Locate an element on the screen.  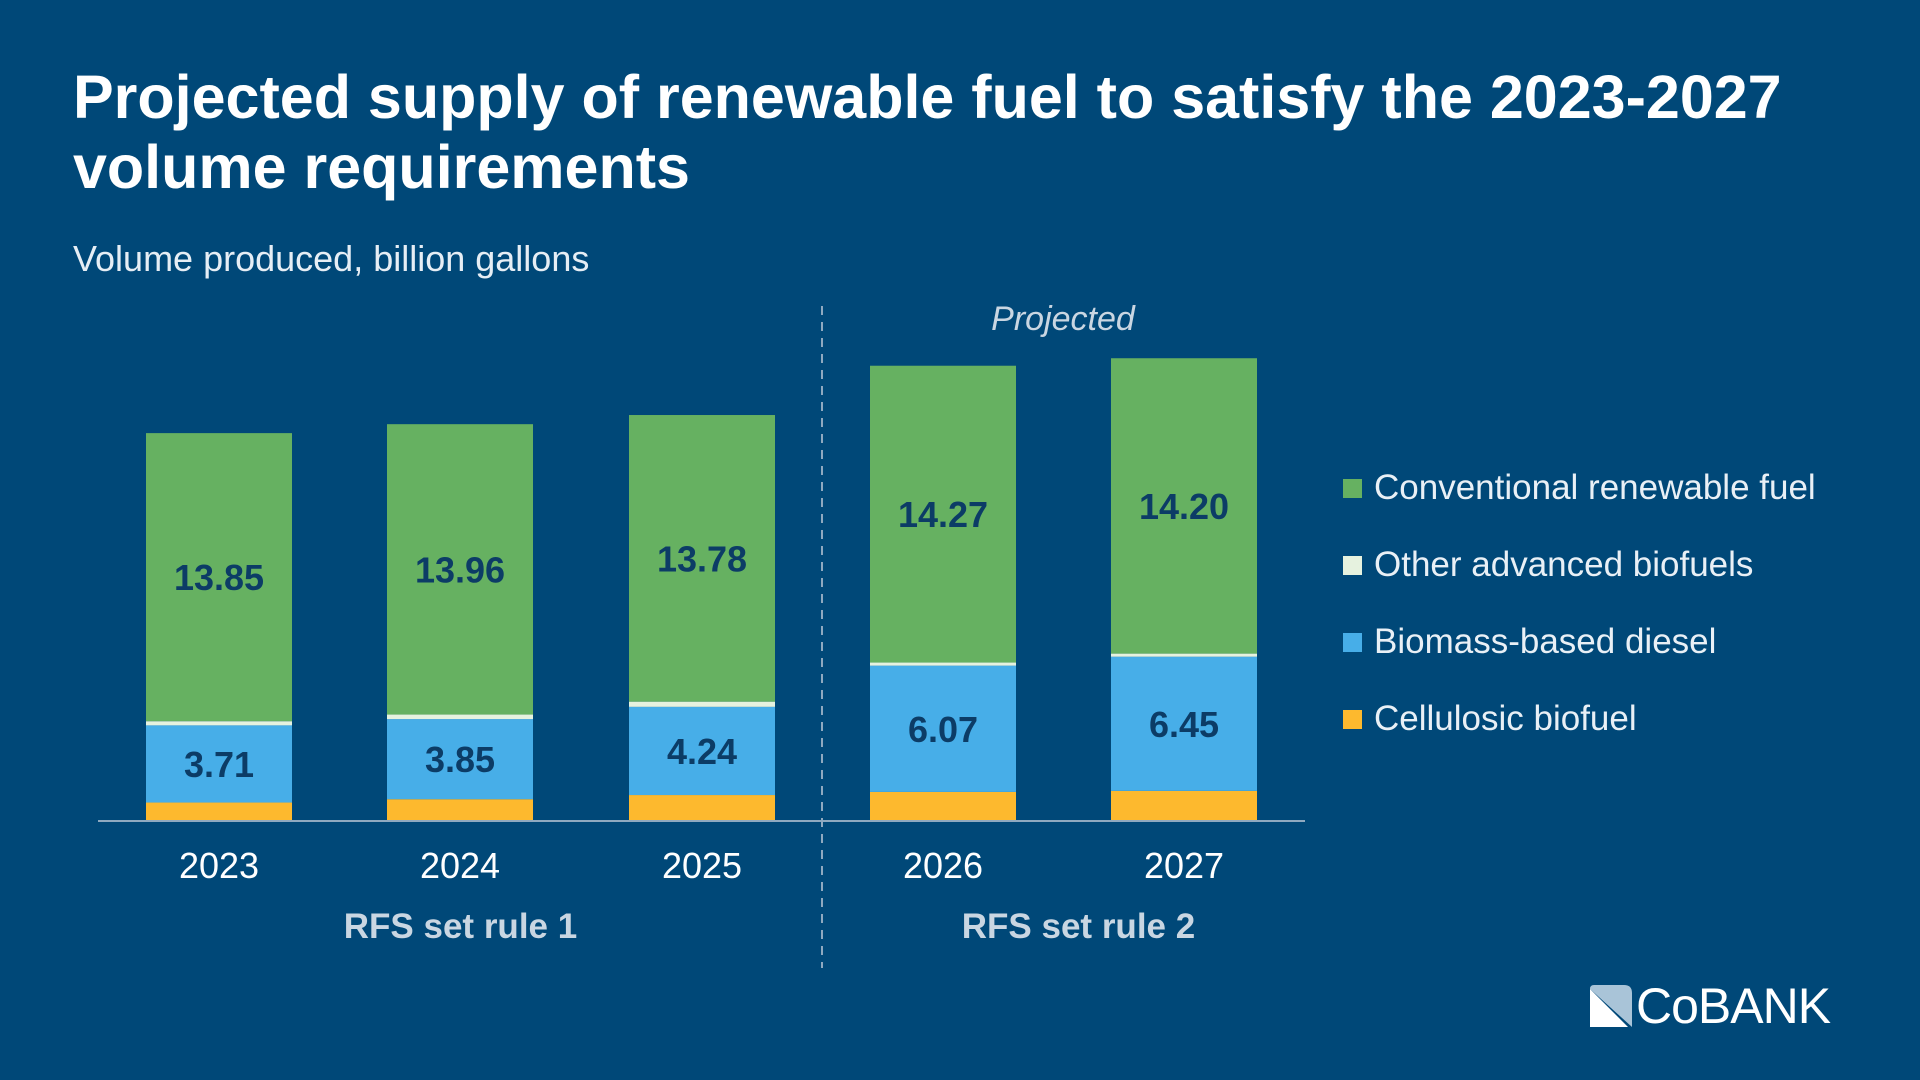
bar-segment-cellulosic-biofuel-2025 is located at coordinates (702, 807).